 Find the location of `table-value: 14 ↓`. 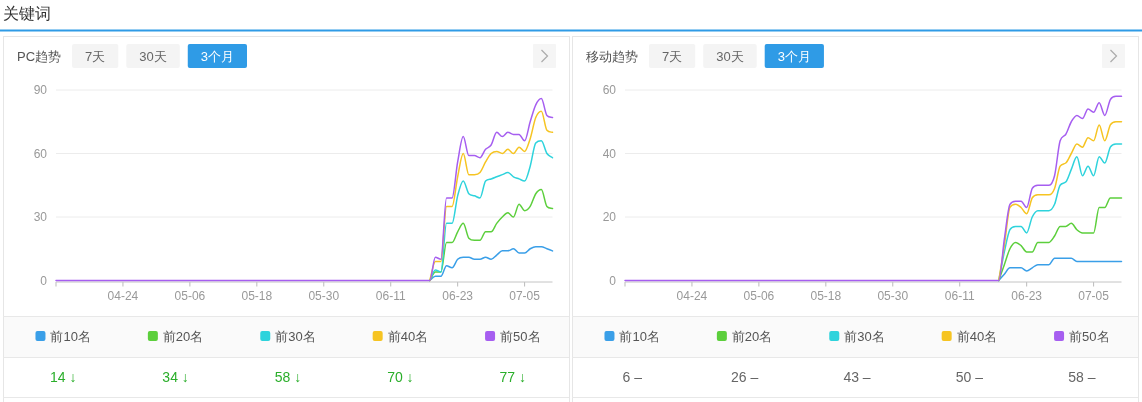

table-value: 14 ↓ is located at coordinates (63, 377).